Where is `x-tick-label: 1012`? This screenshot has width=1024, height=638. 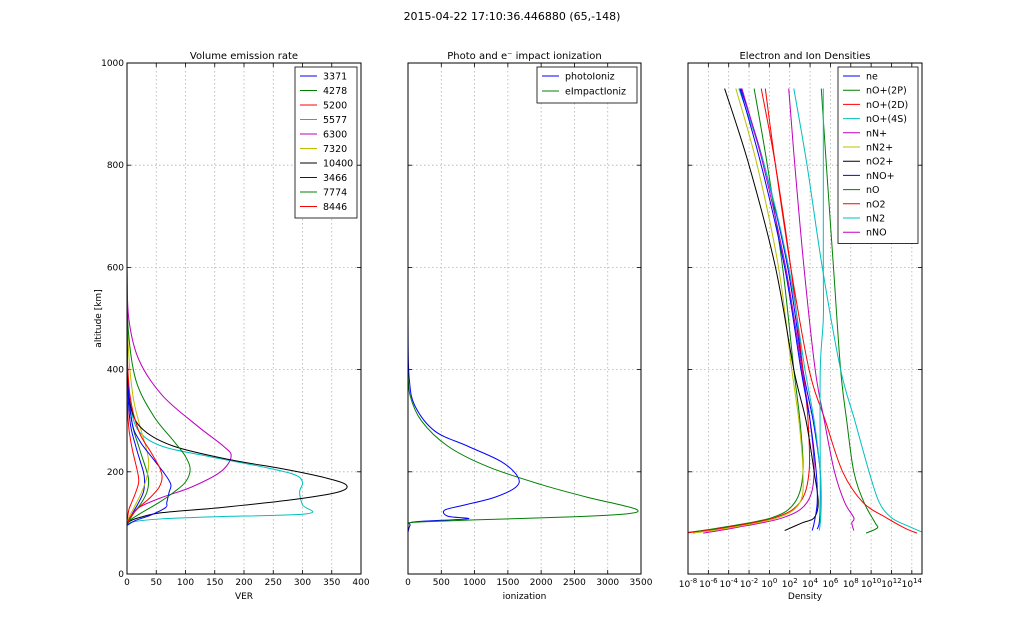 x-tick-label: 1012 is located at coordinates (891, 583).